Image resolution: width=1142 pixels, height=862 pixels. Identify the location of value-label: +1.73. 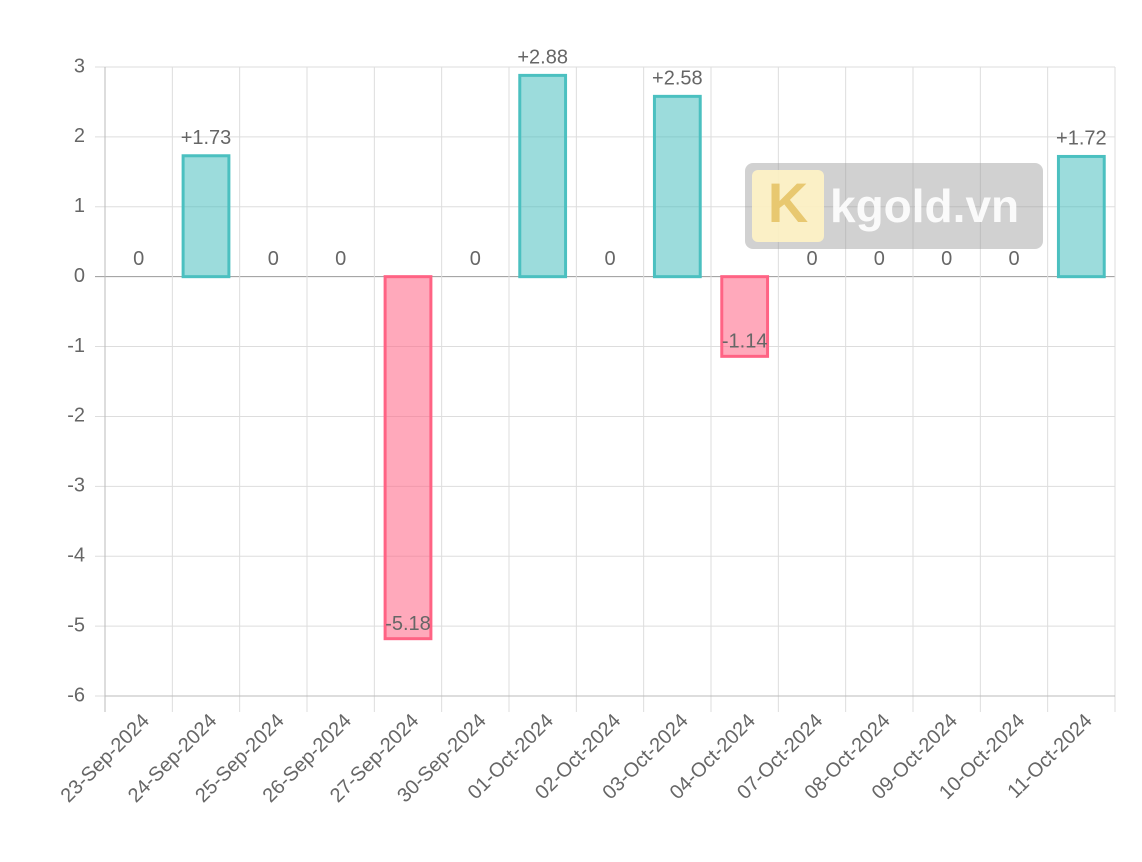
(206, 138).